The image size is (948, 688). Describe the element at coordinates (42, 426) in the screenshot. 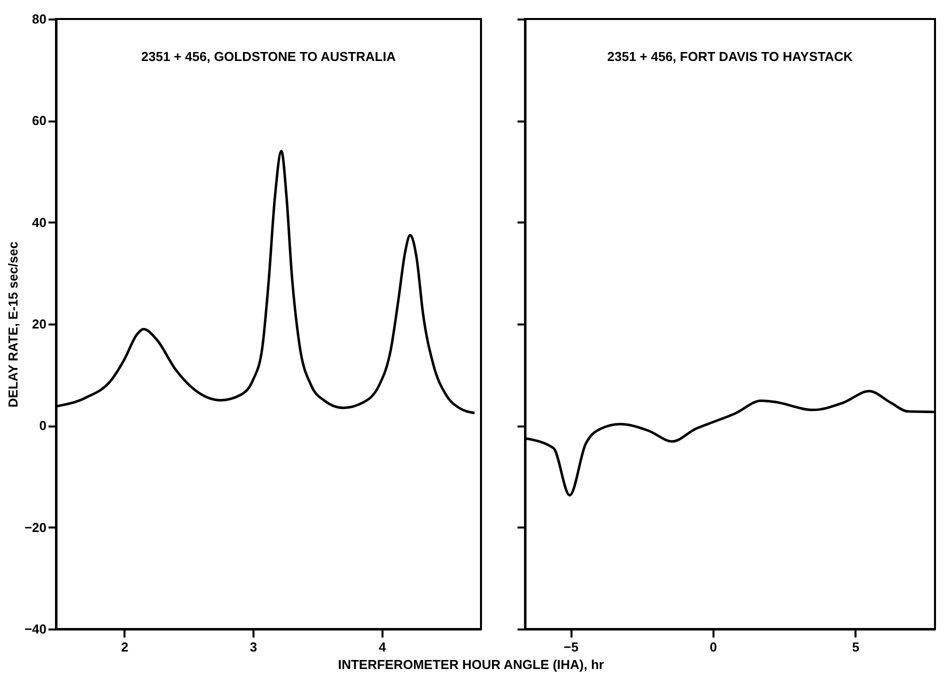

I see `y-tick-label: 0` at that location.